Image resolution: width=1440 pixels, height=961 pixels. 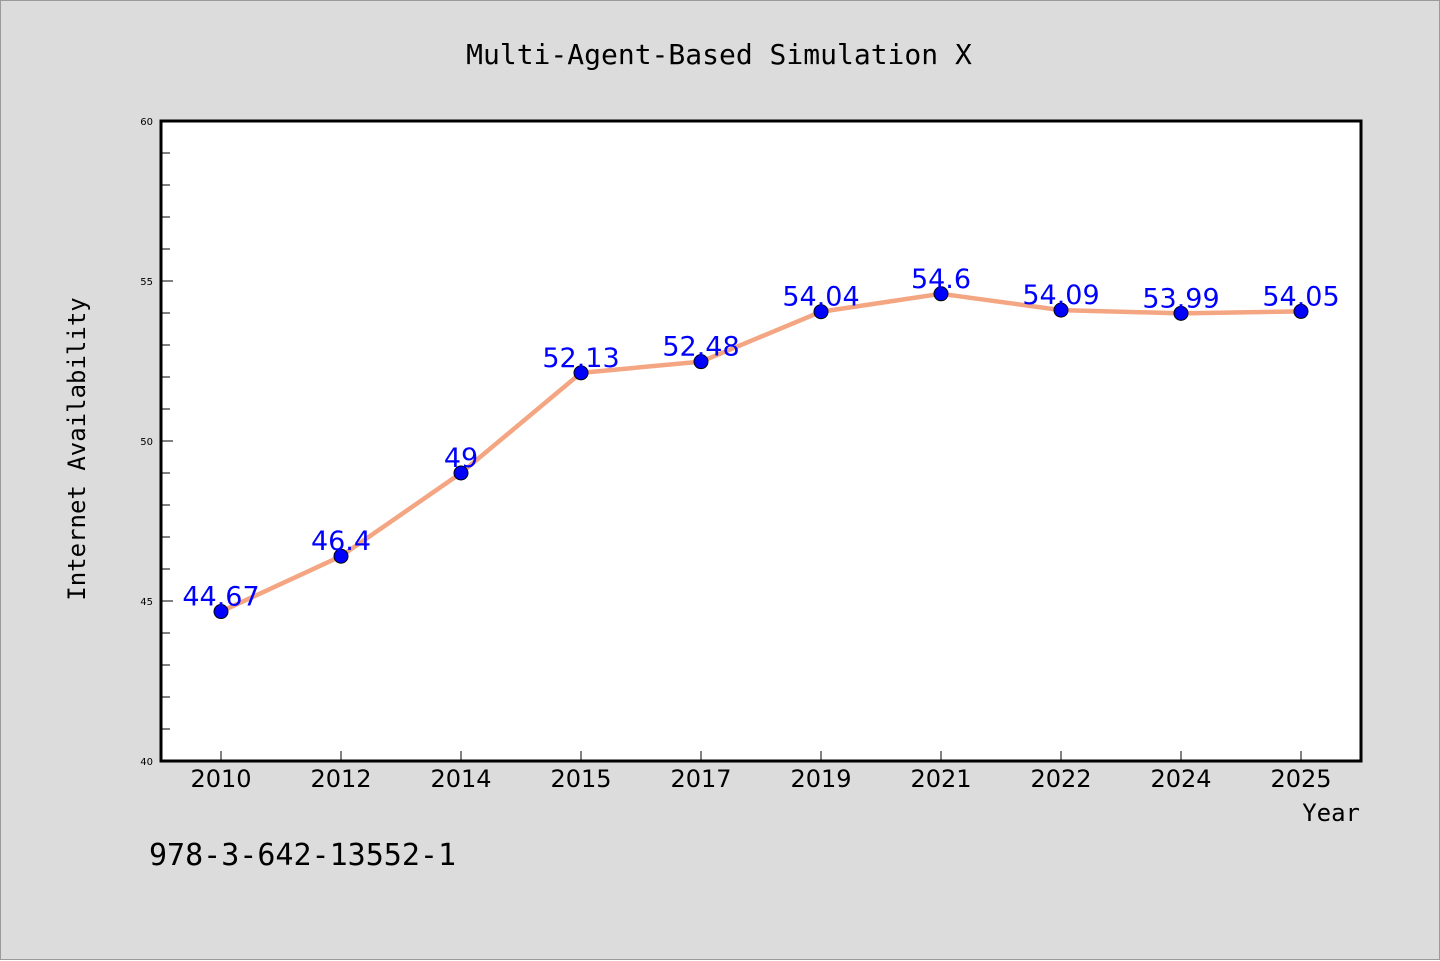 I want to click on y-tick-label: 40, so click(x=146, y=762).